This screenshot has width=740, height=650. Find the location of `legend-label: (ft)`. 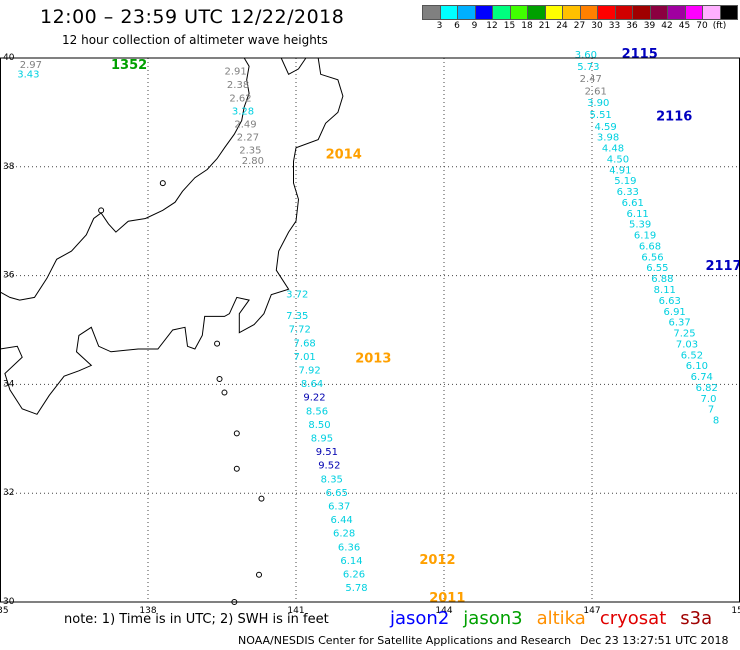

legend-label: (ft) is located at coordinates (719, 26).